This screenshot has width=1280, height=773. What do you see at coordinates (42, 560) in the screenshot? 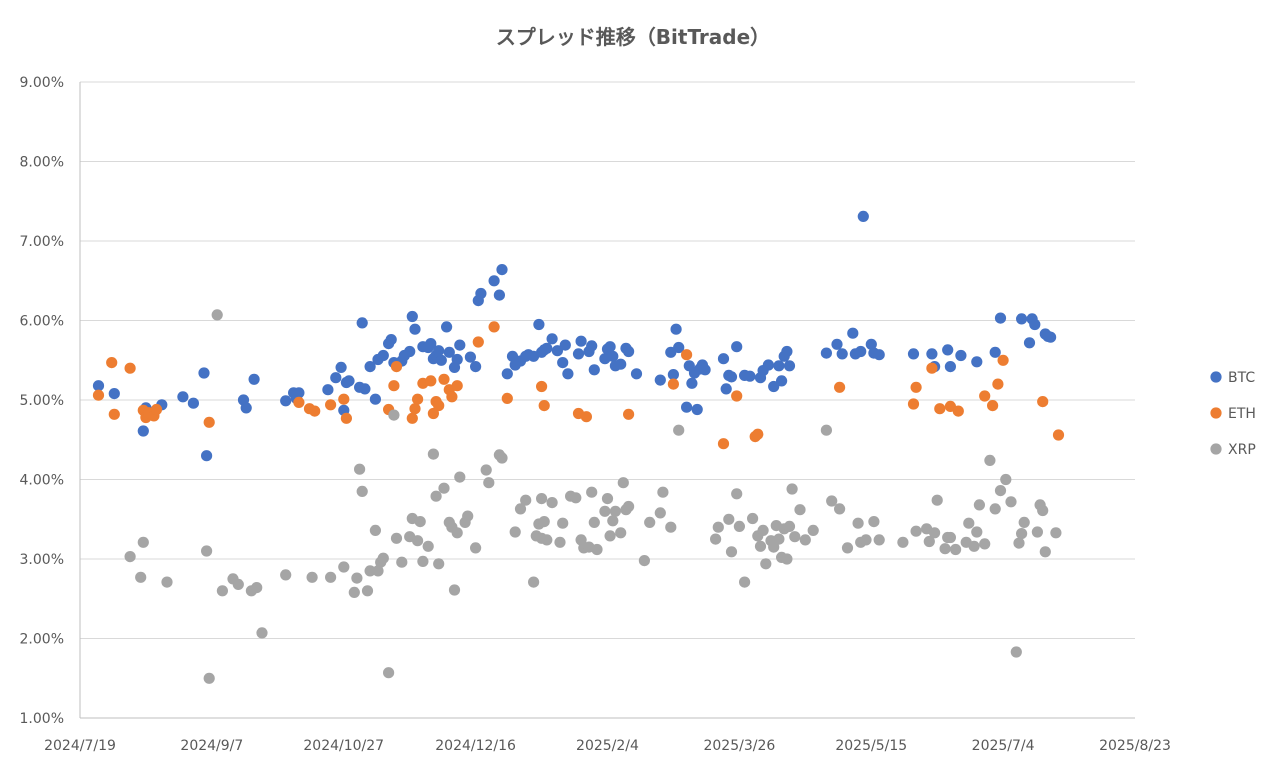
I see `y-tick-label: 3.00%` at bounding box center [42, 560].